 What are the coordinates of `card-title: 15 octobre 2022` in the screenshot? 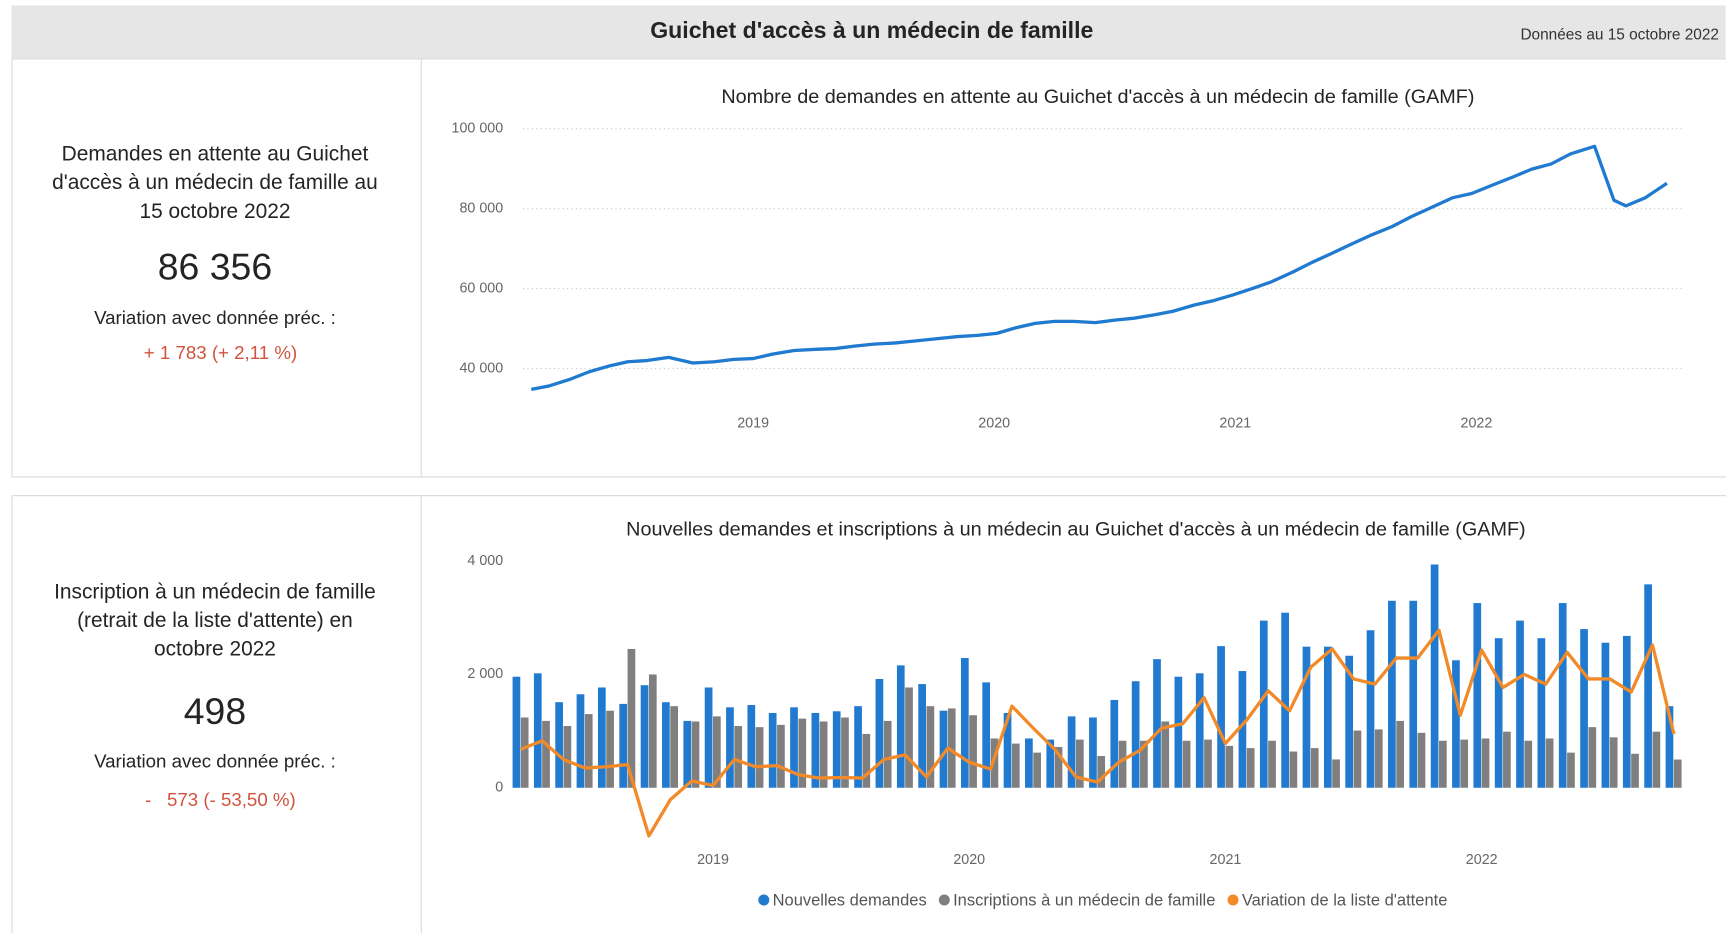 It's located at (214, 211).